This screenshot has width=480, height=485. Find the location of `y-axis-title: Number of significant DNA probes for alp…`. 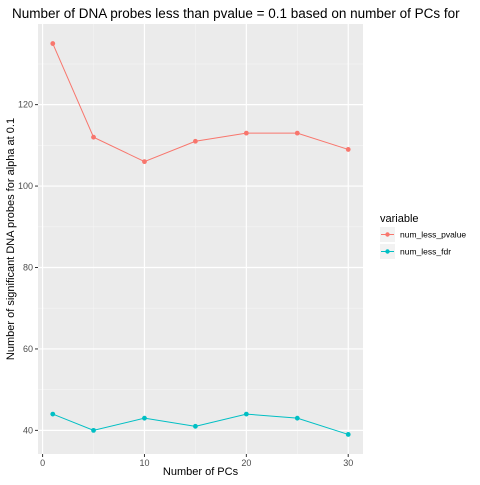

y-axis-title: Number of significant DNA probes for alp… is located at coordinates (11, 239).